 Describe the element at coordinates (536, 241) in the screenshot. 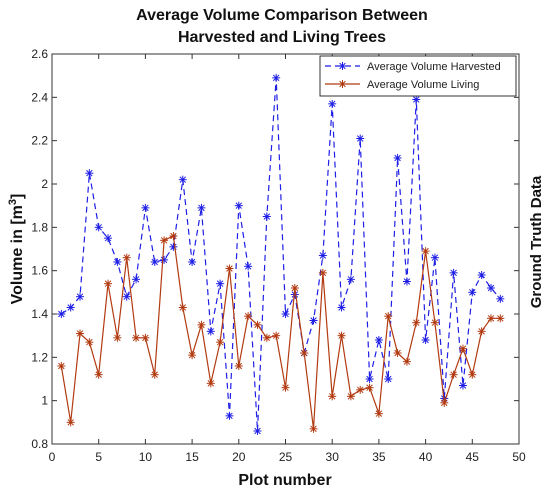

I see `side-label: Ground Truth Data` at that location.